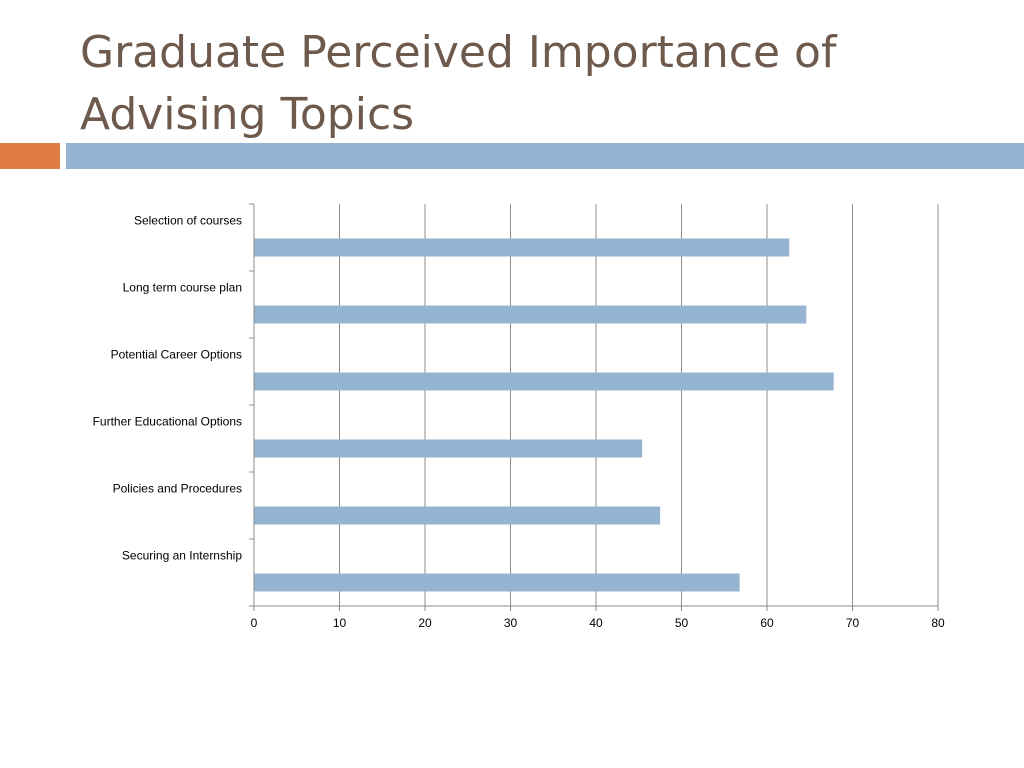 Image resolution: width=1024 pixels, height=768 pixels. Describe the element at coordinates (176, 355) in the screenshot. I see `category-label-potential-career-options: Potential Career Options` at that location.